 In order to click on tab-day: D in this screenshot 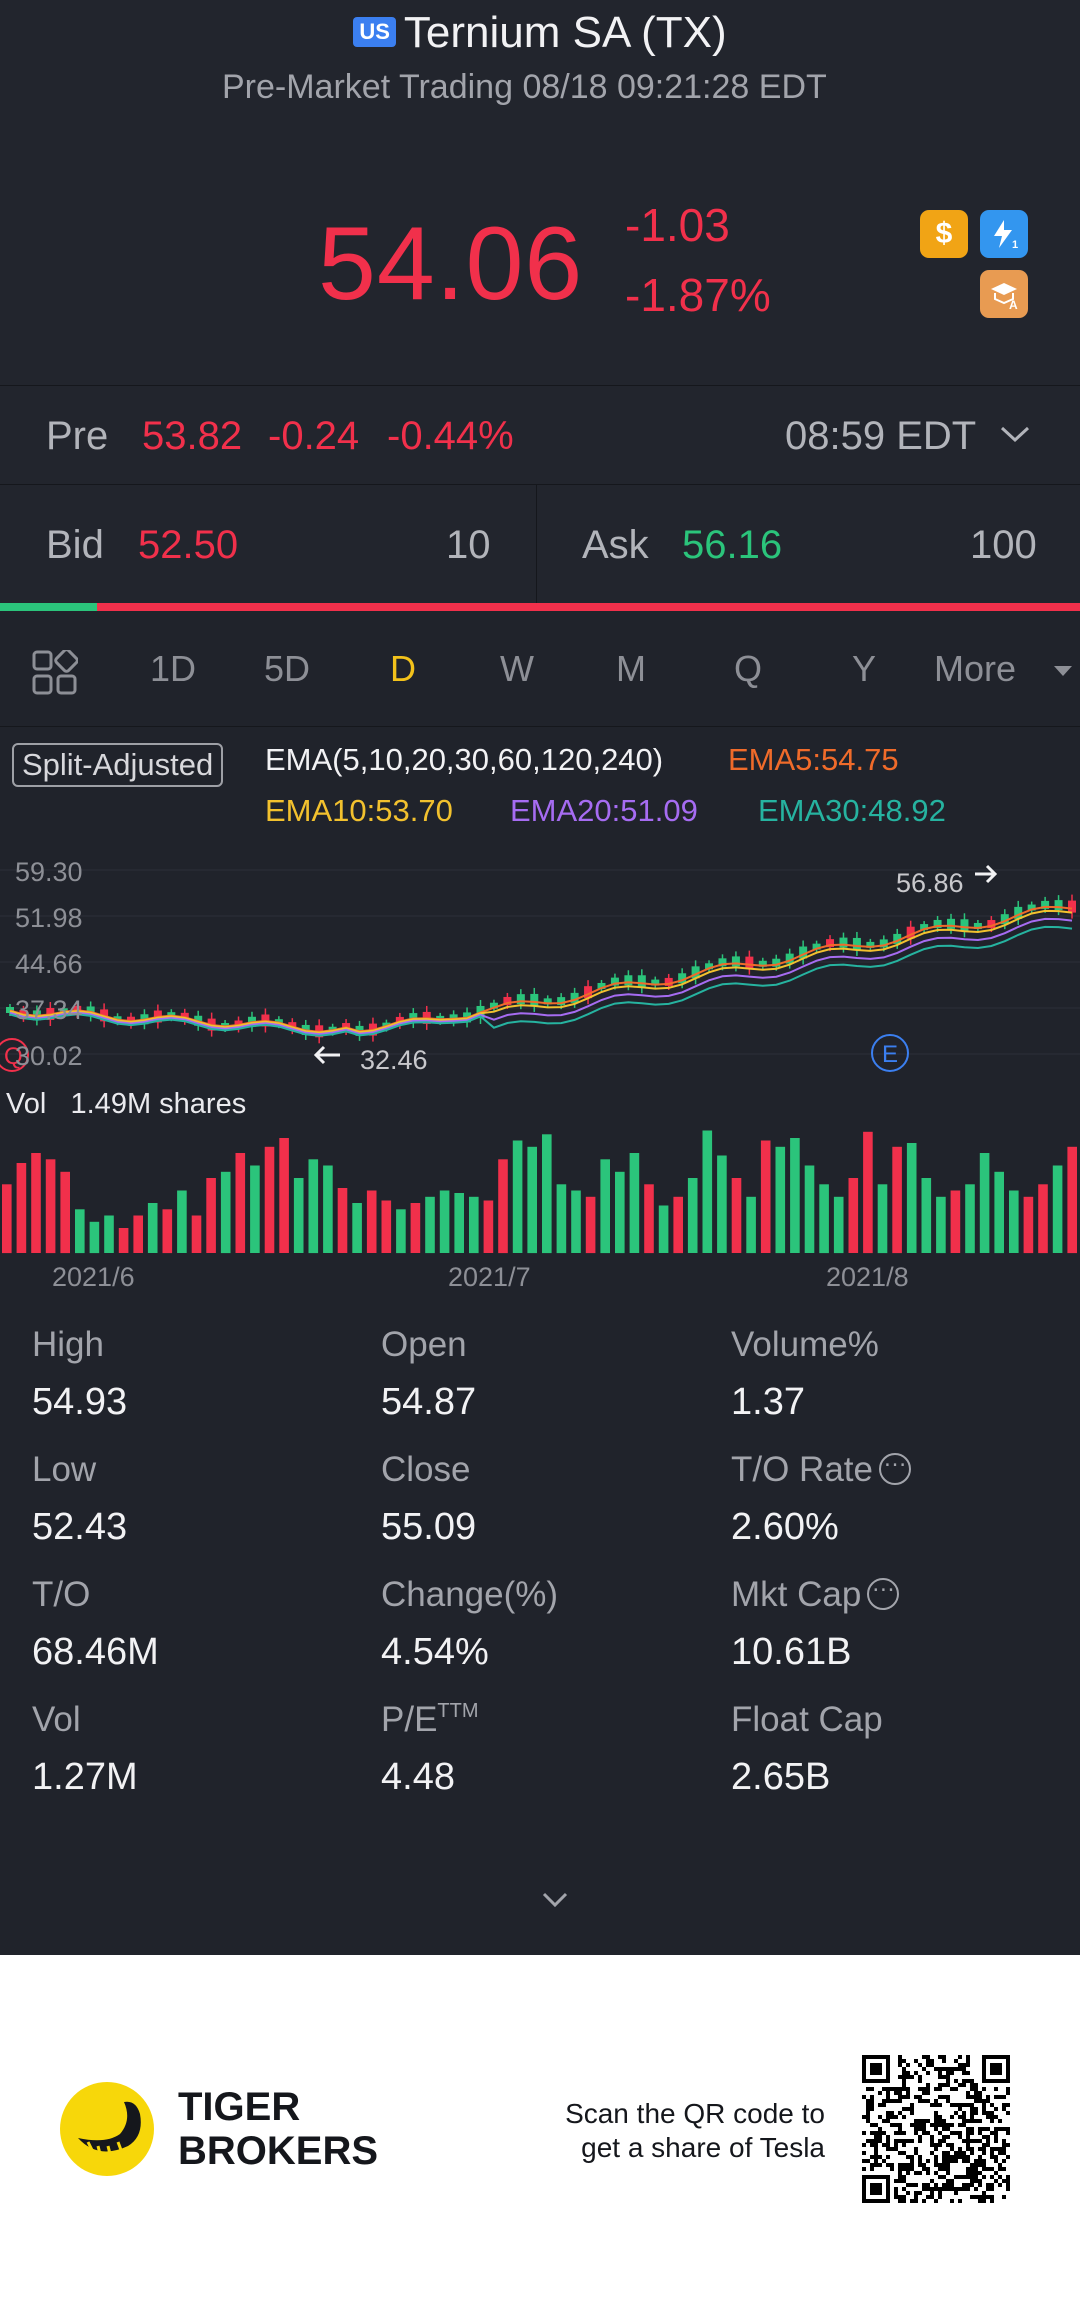, I will do `click(403, 668)`.